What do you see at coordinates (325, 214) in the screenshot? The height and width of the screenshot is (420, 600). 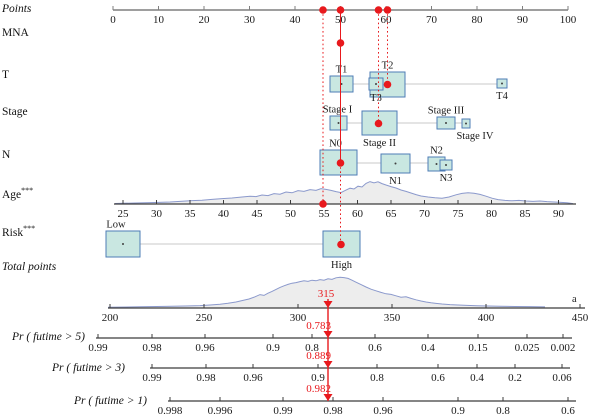 I see `age-scale-tick-label: 55` at bounding box center [325, 214].